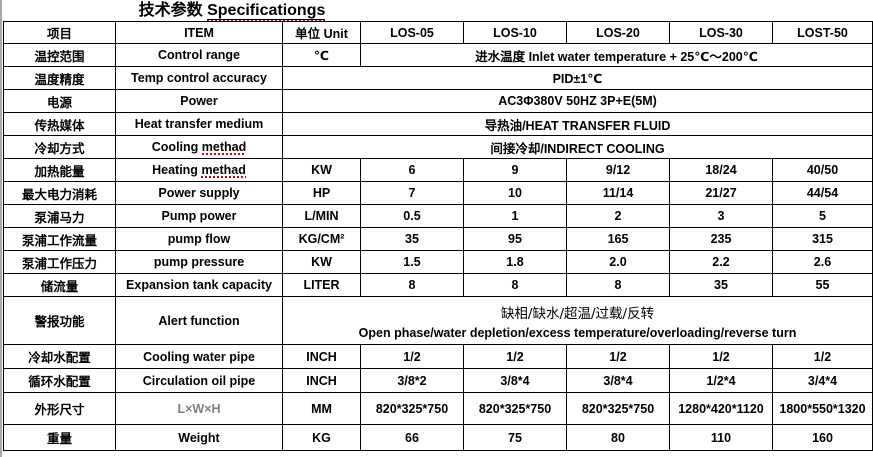  Describe the element at coordinates (822, 239) in the screenshot. I see `value-cell: 315` at that location.